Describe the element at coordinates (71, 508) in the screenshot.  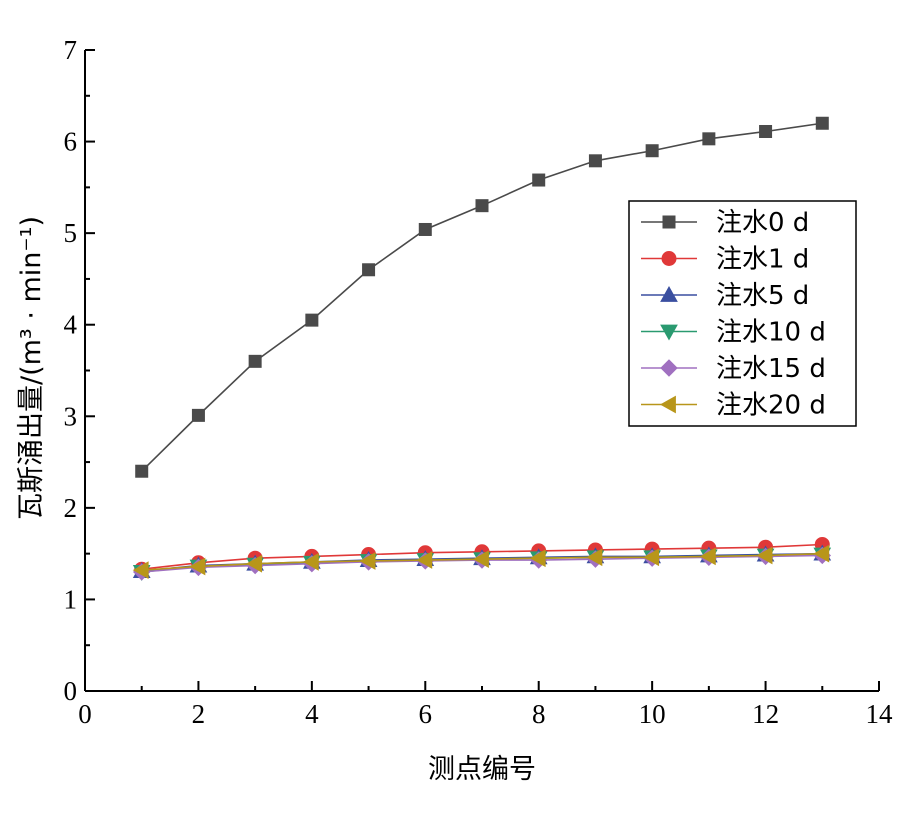
I see `y-tick-label: 2` at that location.